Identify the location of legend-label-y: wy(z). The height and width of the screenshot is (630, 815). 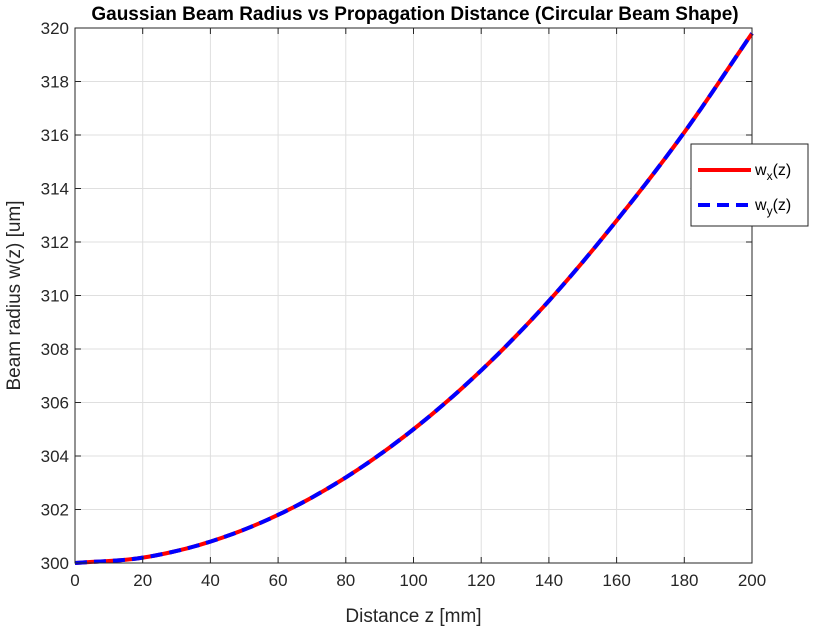
(772, 207).